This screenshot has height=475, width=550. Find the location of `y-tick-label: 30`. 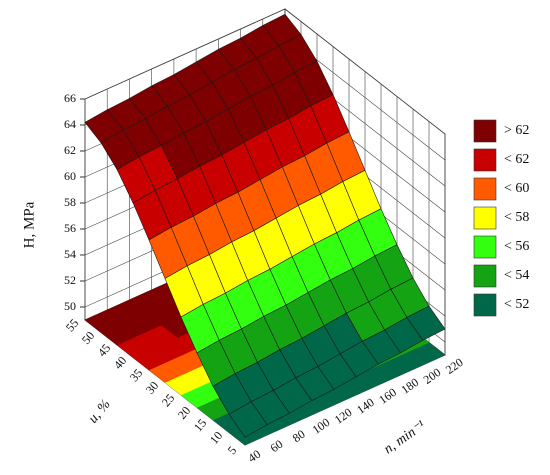

y-tick-label: 30 is located at coordinates (152, 388).